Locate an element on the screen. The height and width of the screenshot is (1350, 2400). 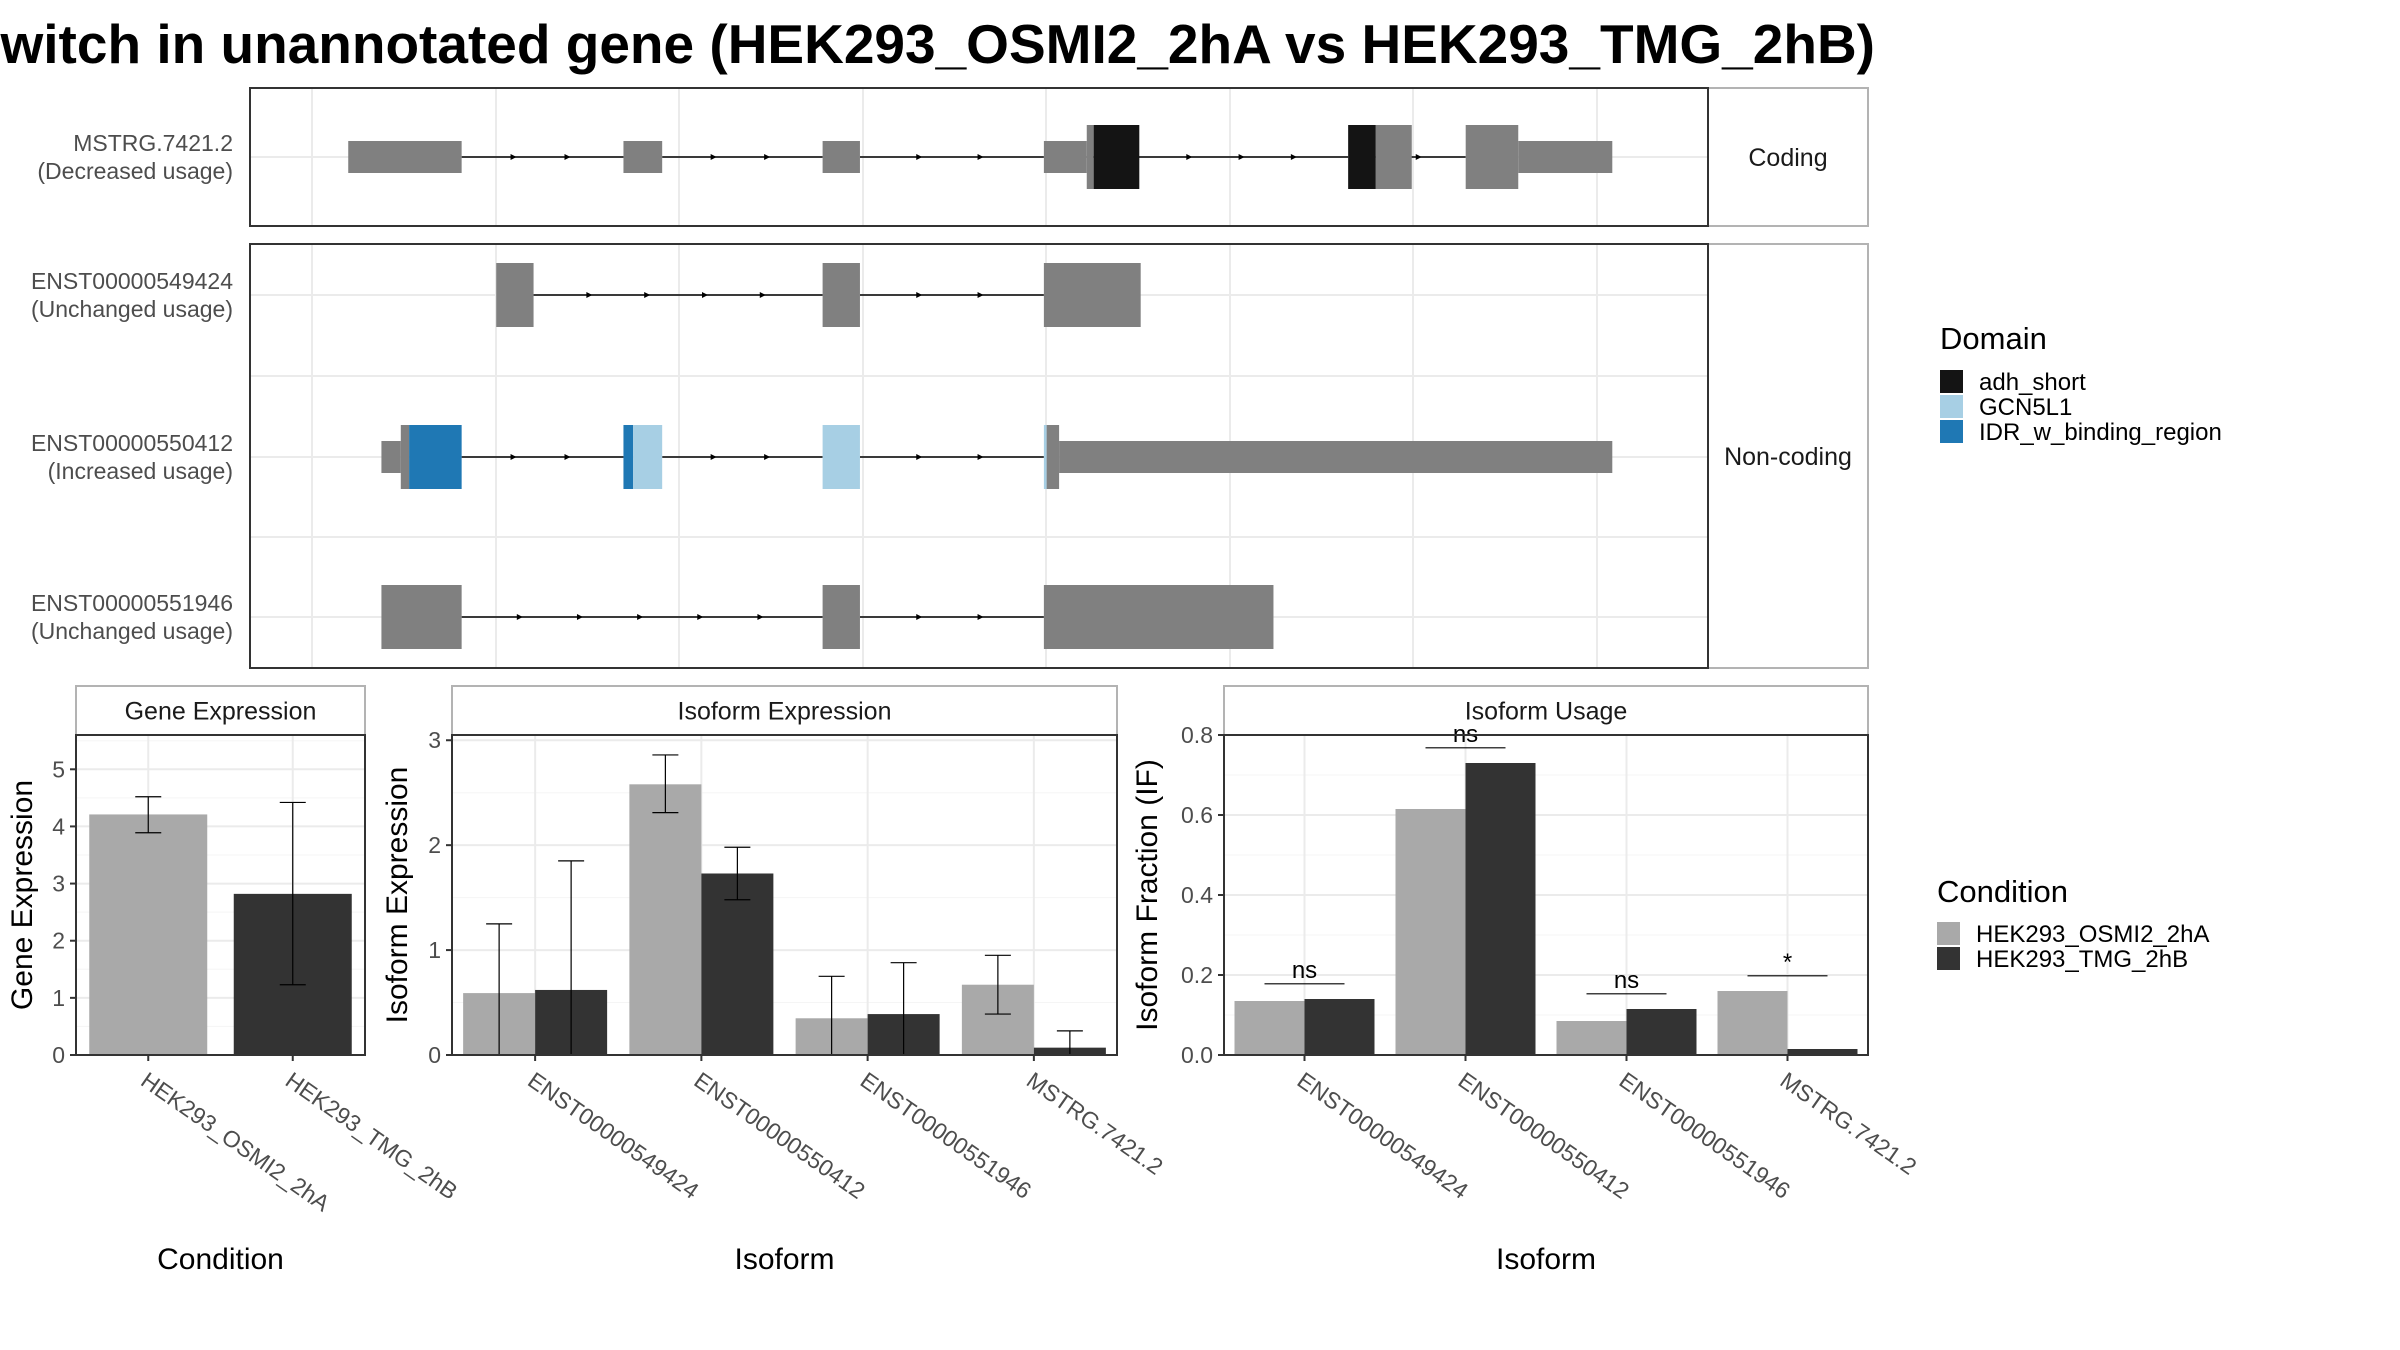
panel-strip-label: Isoform Usage is located at coordinates (1546, 712).